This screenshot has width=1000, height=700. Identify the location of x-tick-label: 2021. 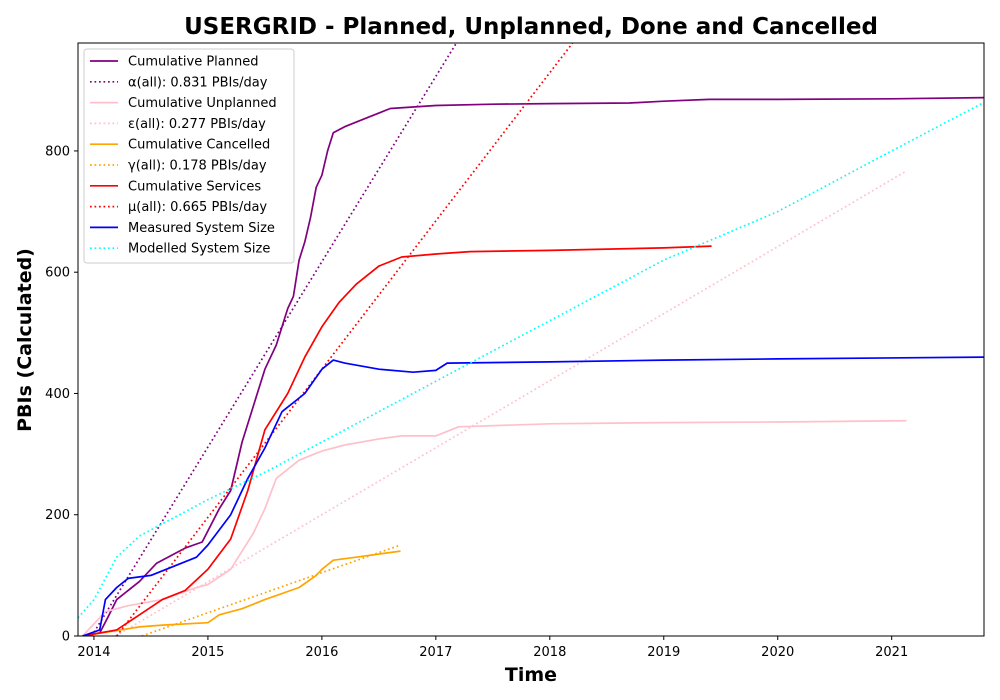
(891, 652).